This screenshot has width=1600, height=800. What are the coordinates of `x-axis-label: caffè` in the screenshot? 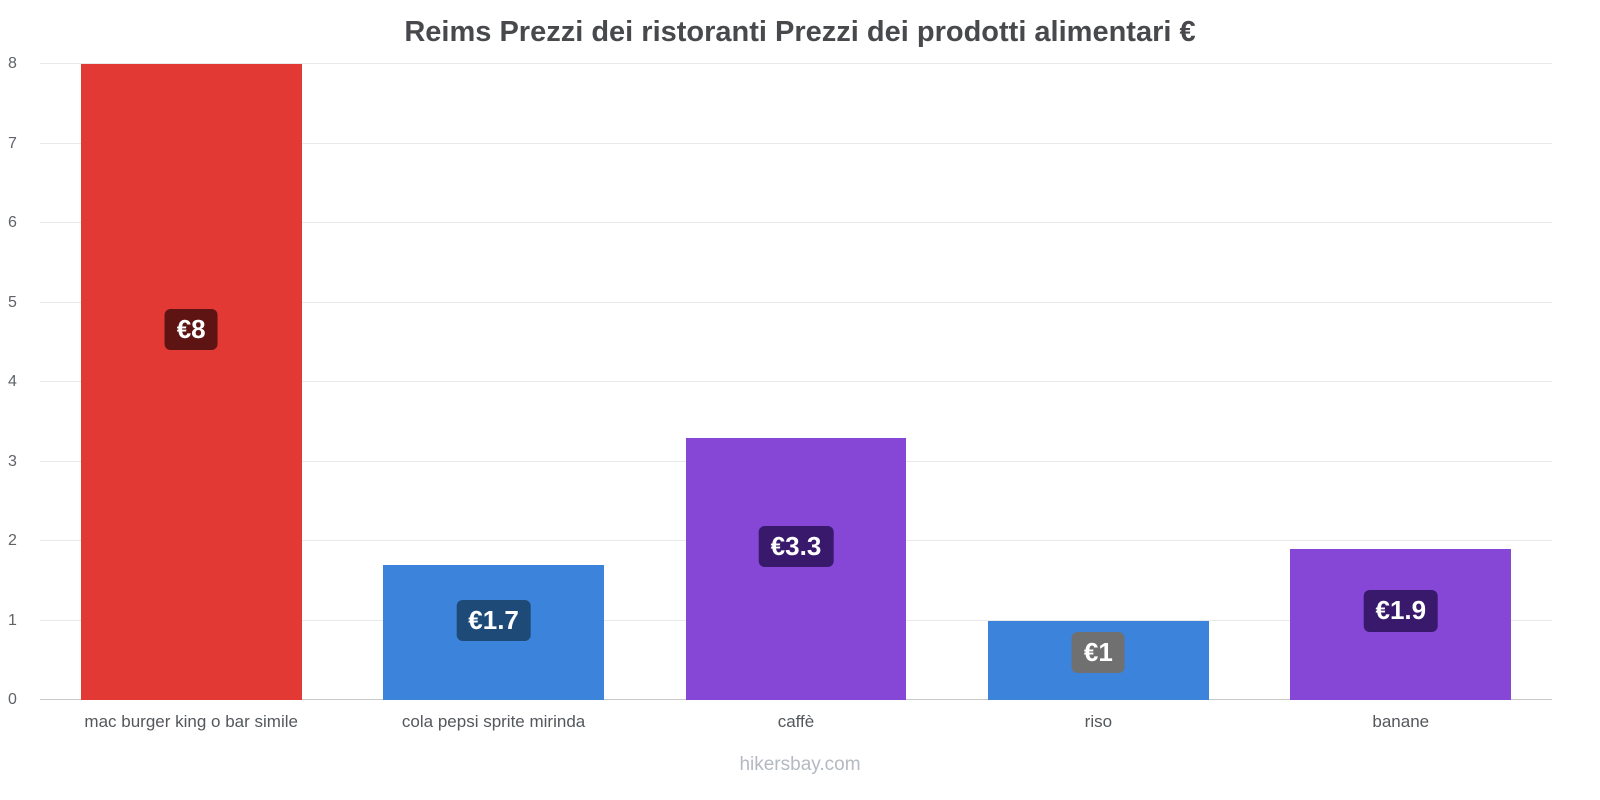 It's located at (796, 721).